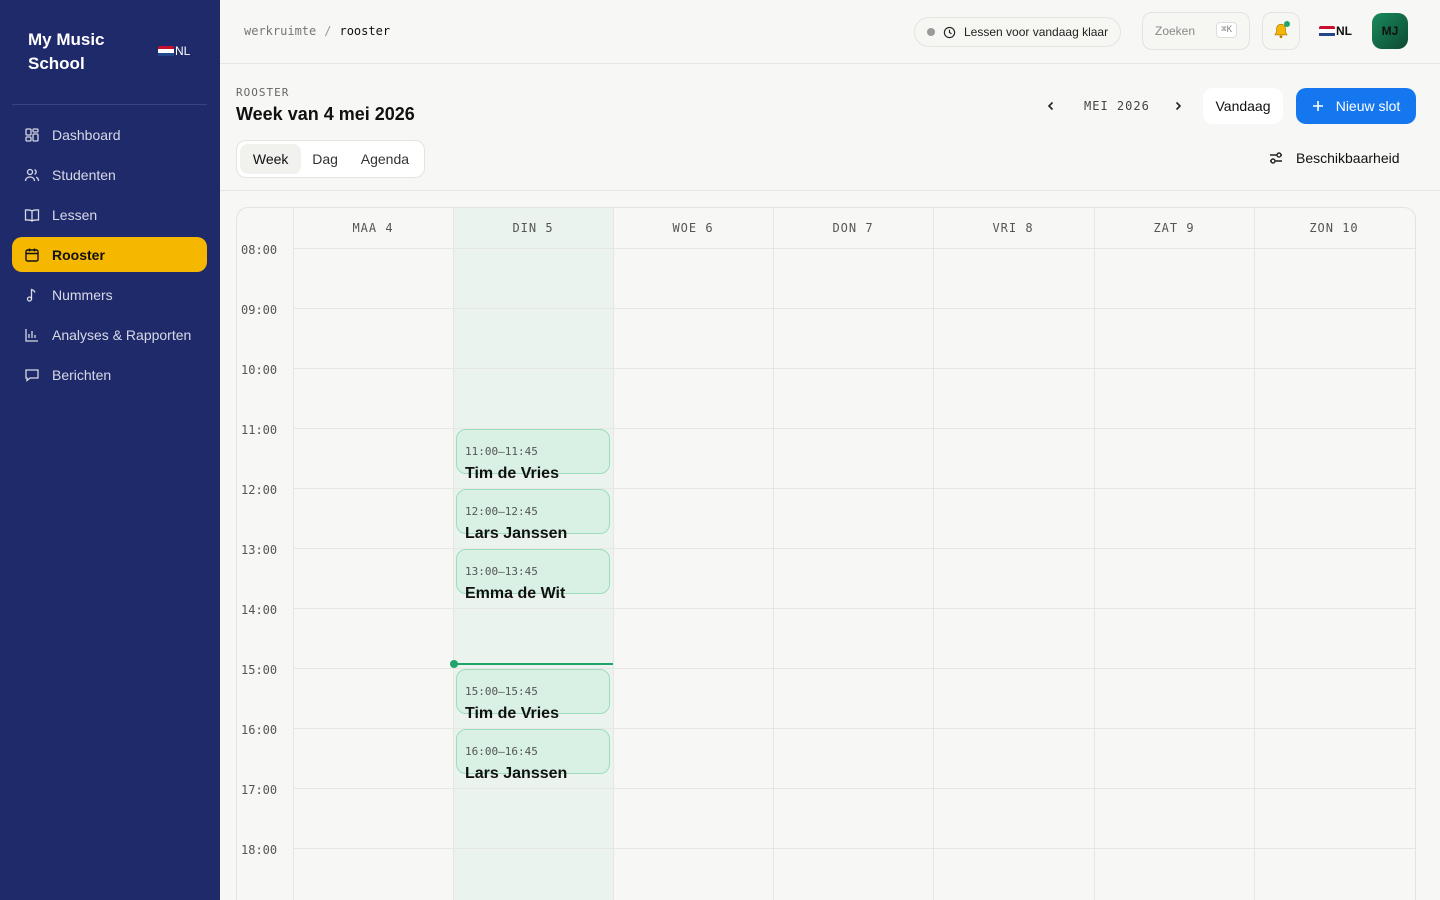 The height and width of the screenshot is (900, 1440). Describe the element at coordinates (1117, 106) in the screenshot. I see `current-month: MEI 2026` at that location.